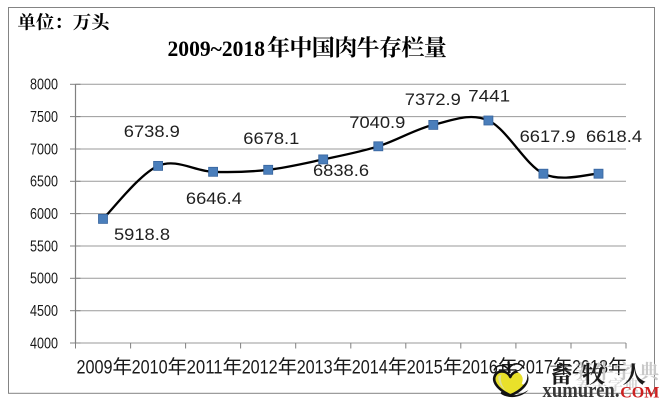  Describe the element at coordinates (205, 368) in the screenshot. I see `svg-text: 2011` at that location.